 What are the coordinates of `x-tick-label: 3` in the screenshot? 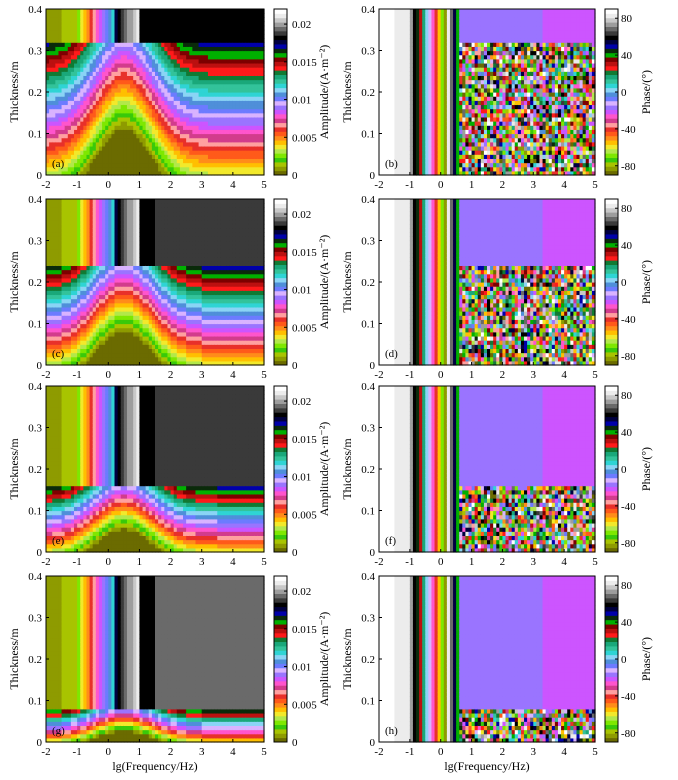 It's located at (202, 185).